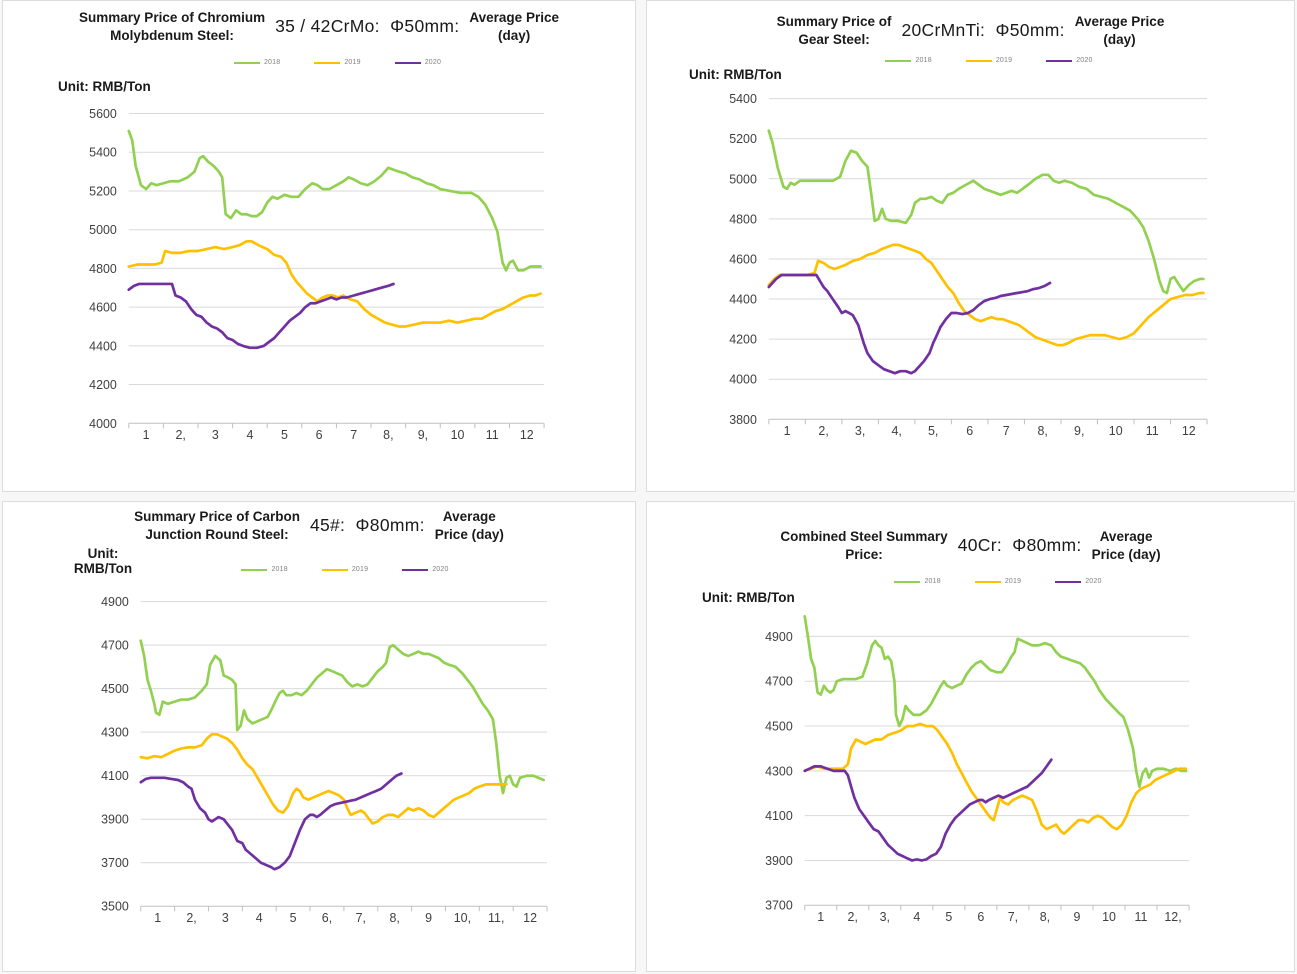 This screenshot has width=1297, height=974. I want to click on y-axis-tick-label: 3700, so click(115, 863).